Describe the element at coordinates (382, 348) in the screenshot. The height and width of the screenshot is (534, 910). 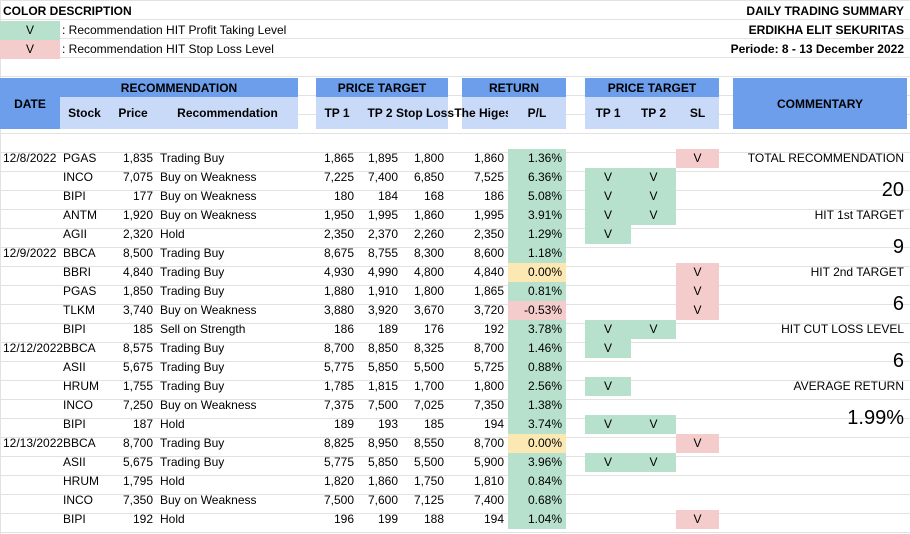
I see `cell-tp2: 8,850` at that location.